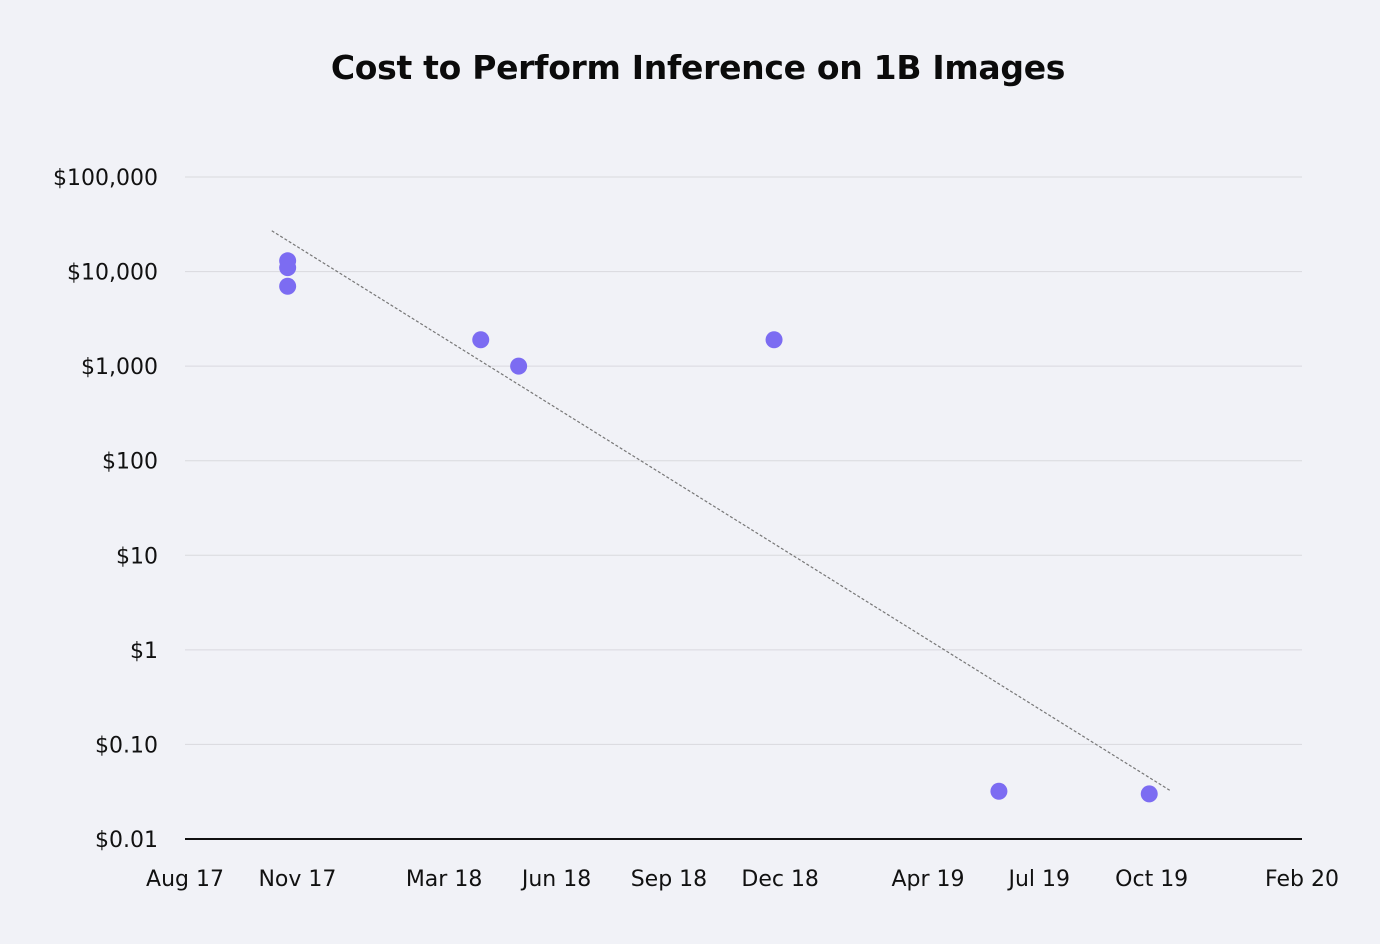 Image resolution: width=1380 pixels, height=944 pixels. Describe the element at coordinates (698, 67) in the screenshot. I see `chart-title: Cost to Perform Inference on 1B Images` at that location.